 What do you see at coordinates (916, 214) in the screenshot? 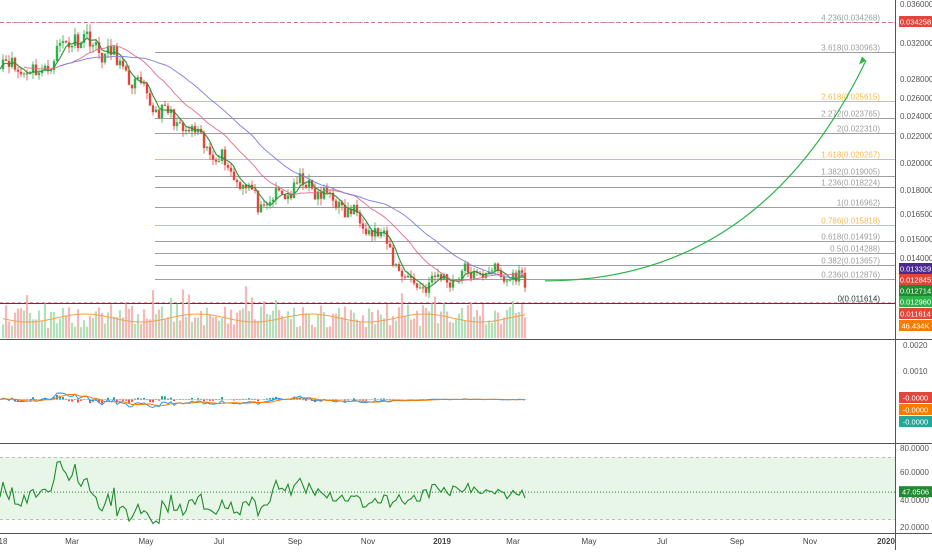
I see `price-tick-label: 0.016500` at bounding box center [916, 214].